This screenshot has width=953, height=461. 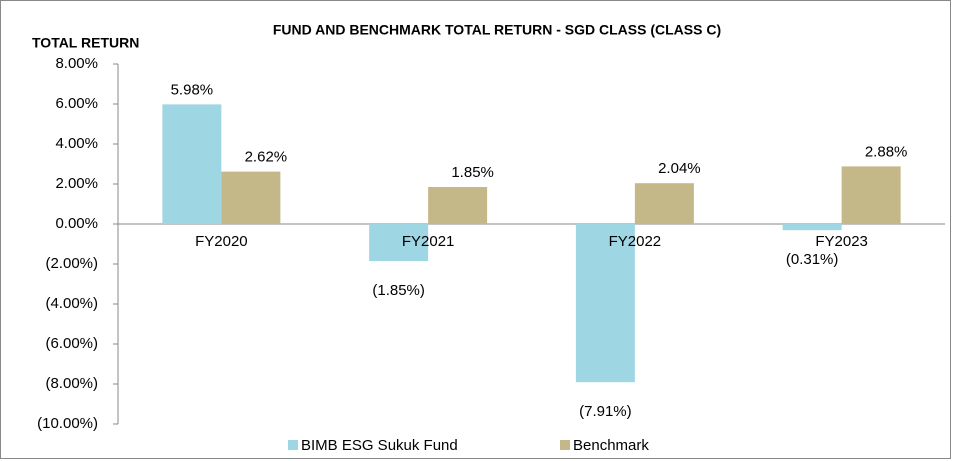 What do you see at coordinates (76, 63) in the screenshot?
I see `y-tick-label: 8.00%` at bounding box center [76, 63].